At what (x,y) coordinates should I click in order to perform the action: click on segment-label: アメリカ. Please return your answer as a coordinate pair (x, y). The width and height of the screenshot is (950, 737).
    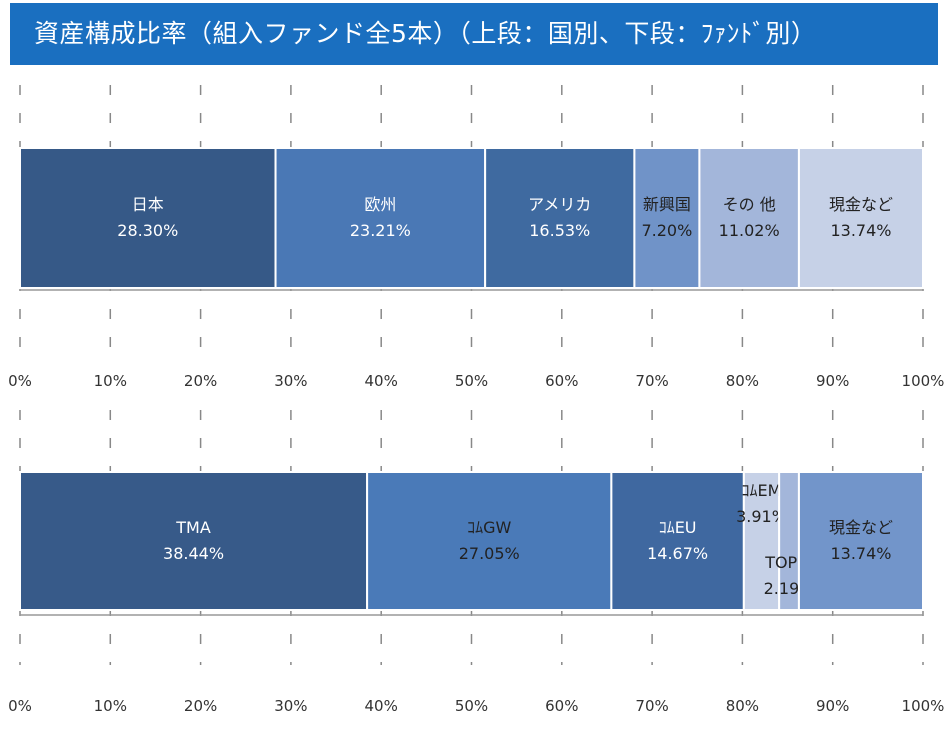
    Looking at the image, I should click on (559, 204).